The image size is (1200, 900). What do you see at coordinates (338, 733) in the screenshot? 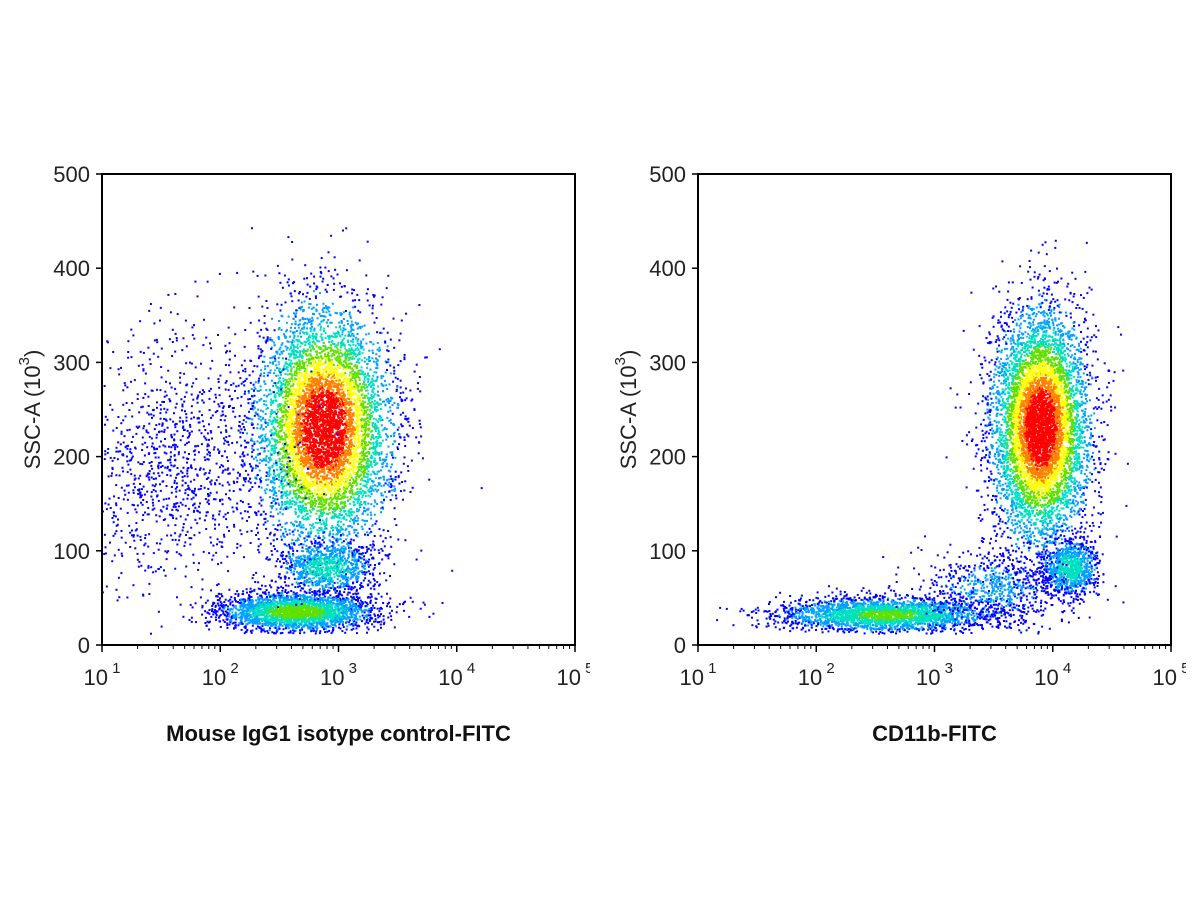
I see `x-axis-label: Mouse IgG1 isotype control-FITC` at bounding box center [338, 733].